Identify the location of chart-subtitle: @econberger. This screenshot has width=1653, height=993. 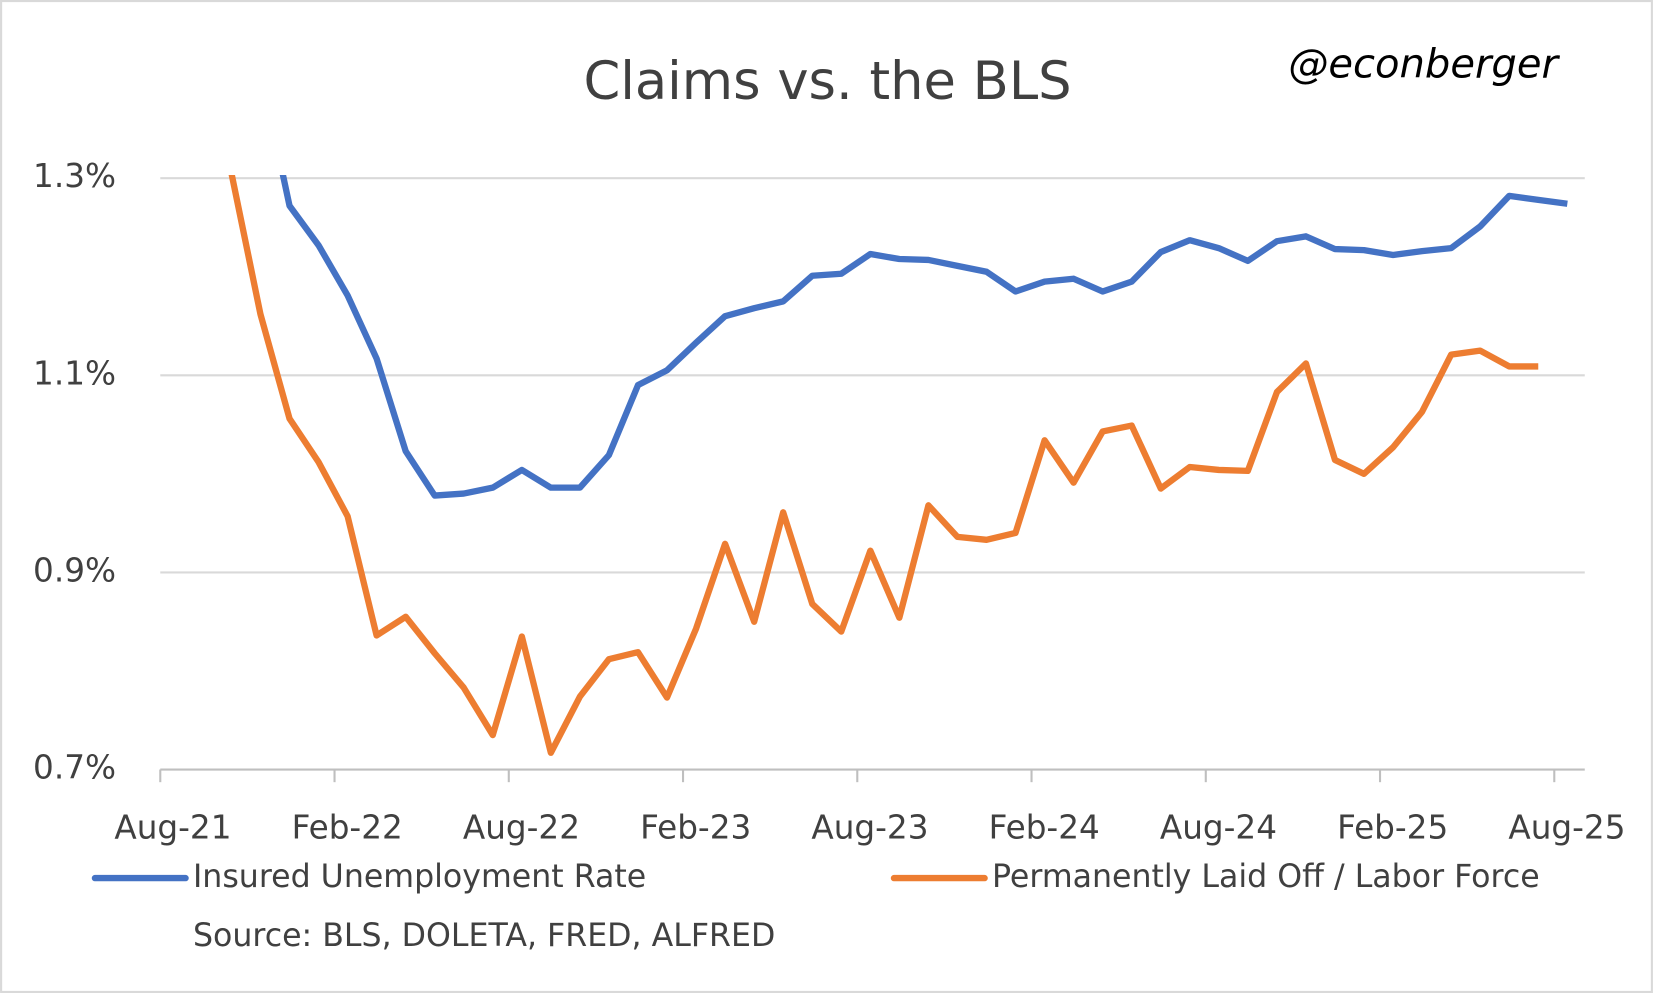
(1424, 64).